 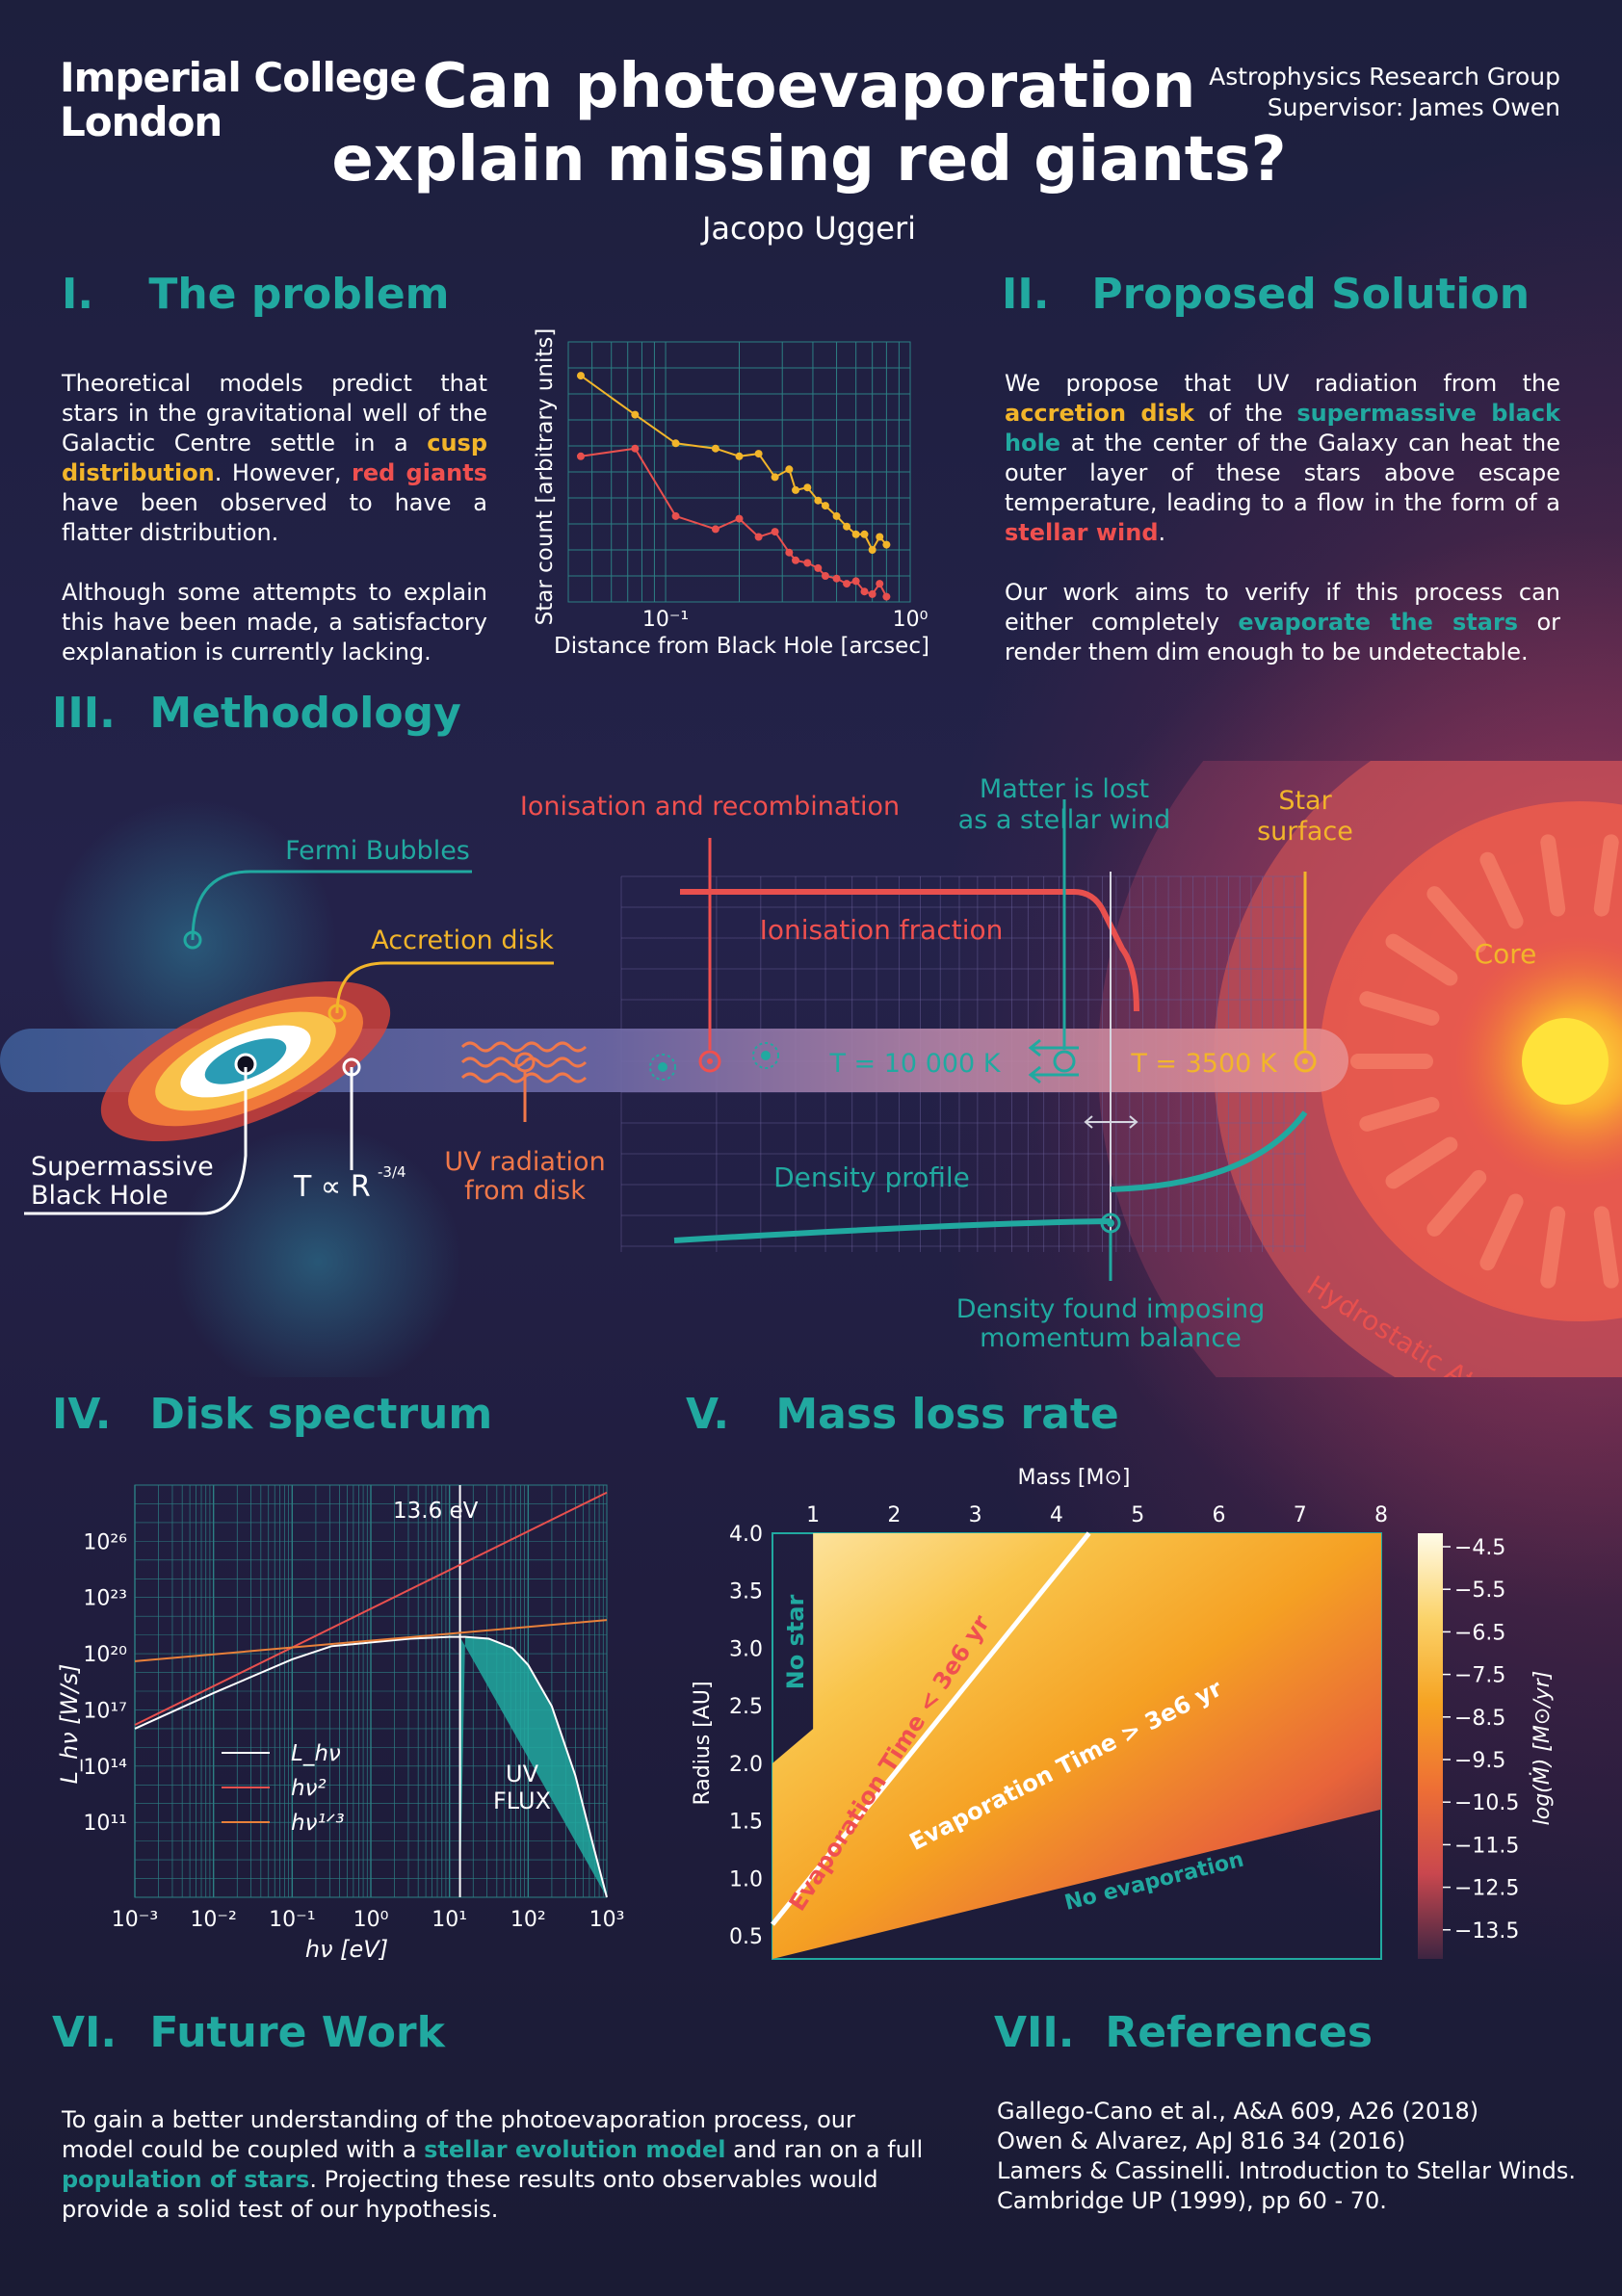 What do you see at coordinates (135, 1920) in the screenshot?
I see `x-tick-label: 10⁻³` at bounding box center [135, 1920].